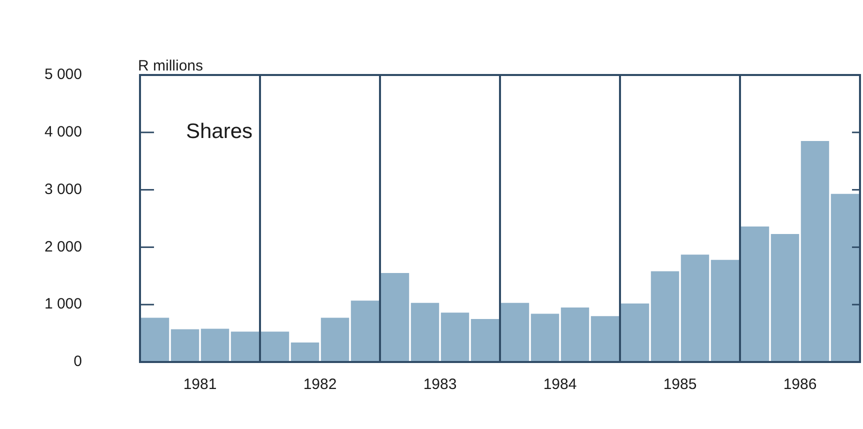 The width and height of the screenshot is (863, 429). I want to click on y-tick-label: 4 000, so click(63, 132).